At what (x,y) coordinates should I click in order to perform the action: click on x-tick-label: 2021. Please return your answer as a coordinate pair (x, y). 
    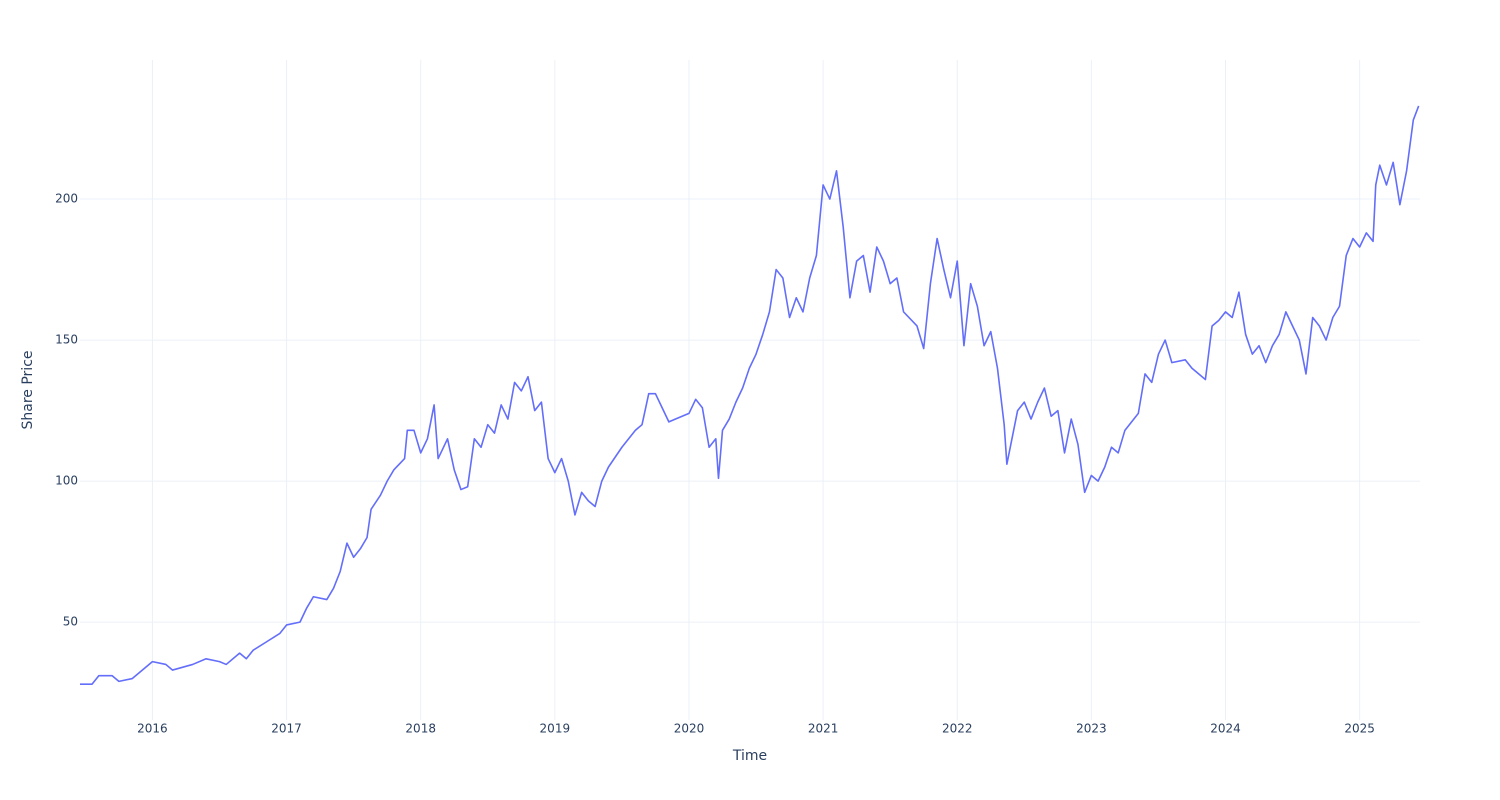
    Looking at the image, I should click on (823, 729).